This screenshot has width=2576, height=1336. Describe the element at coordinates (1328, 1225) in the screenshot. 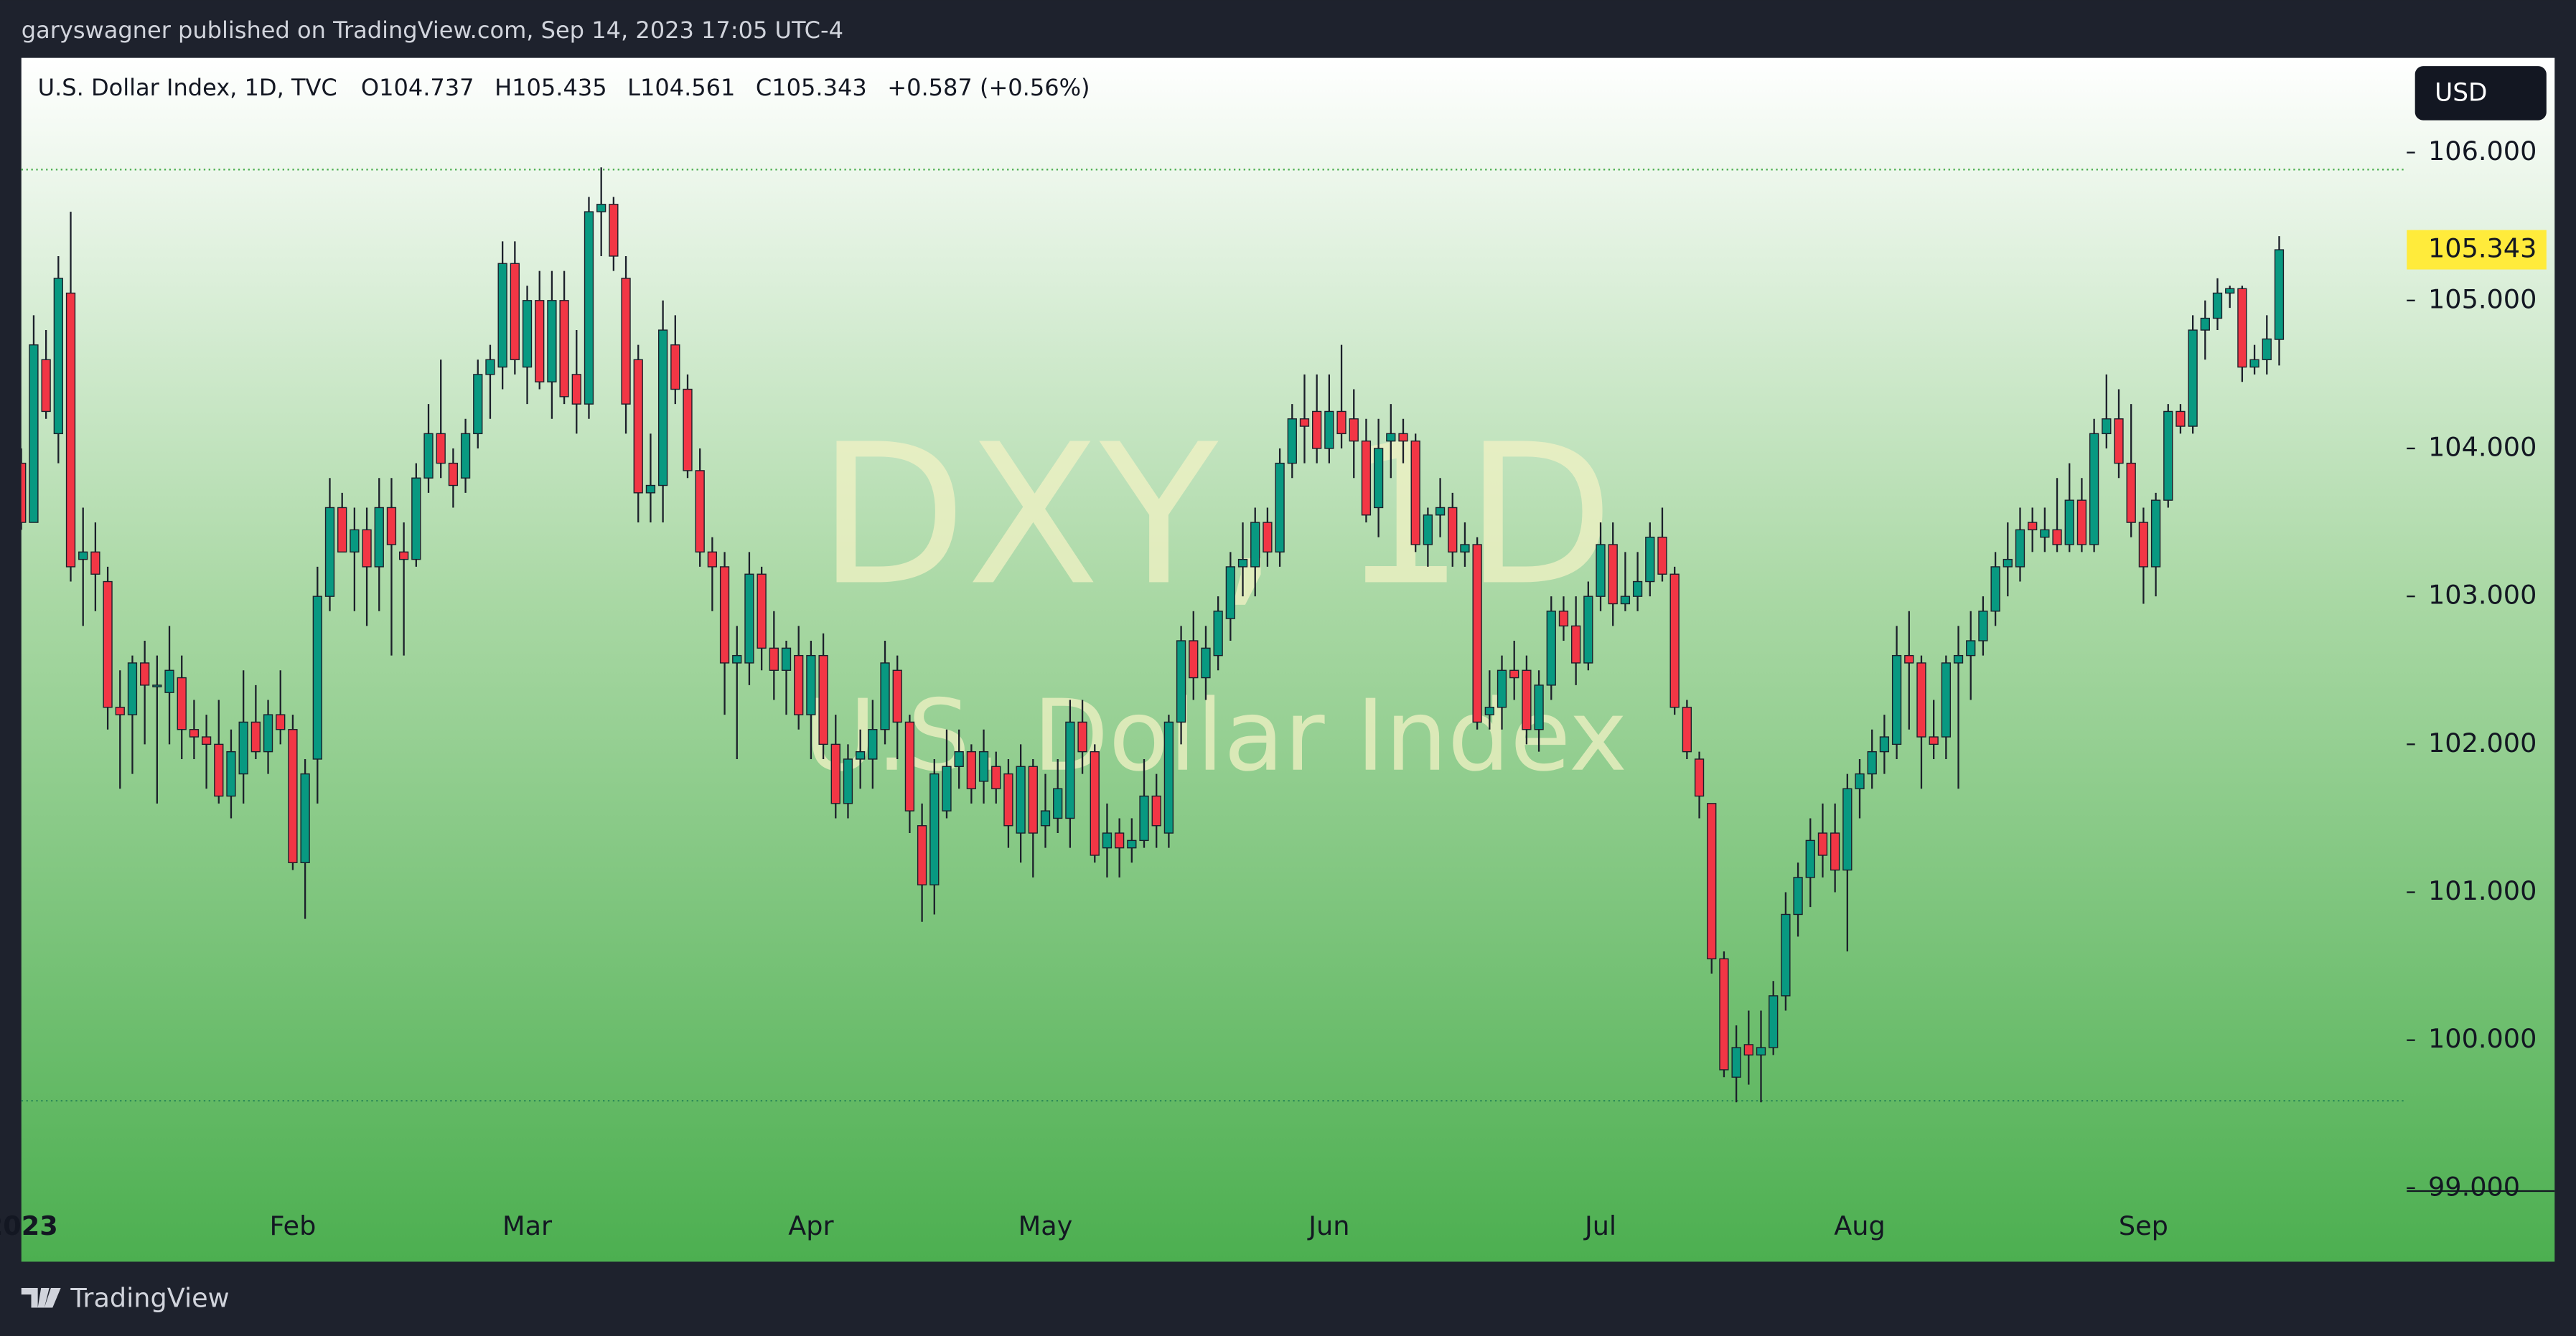

I see `x-tick-label: Jun` at that location.